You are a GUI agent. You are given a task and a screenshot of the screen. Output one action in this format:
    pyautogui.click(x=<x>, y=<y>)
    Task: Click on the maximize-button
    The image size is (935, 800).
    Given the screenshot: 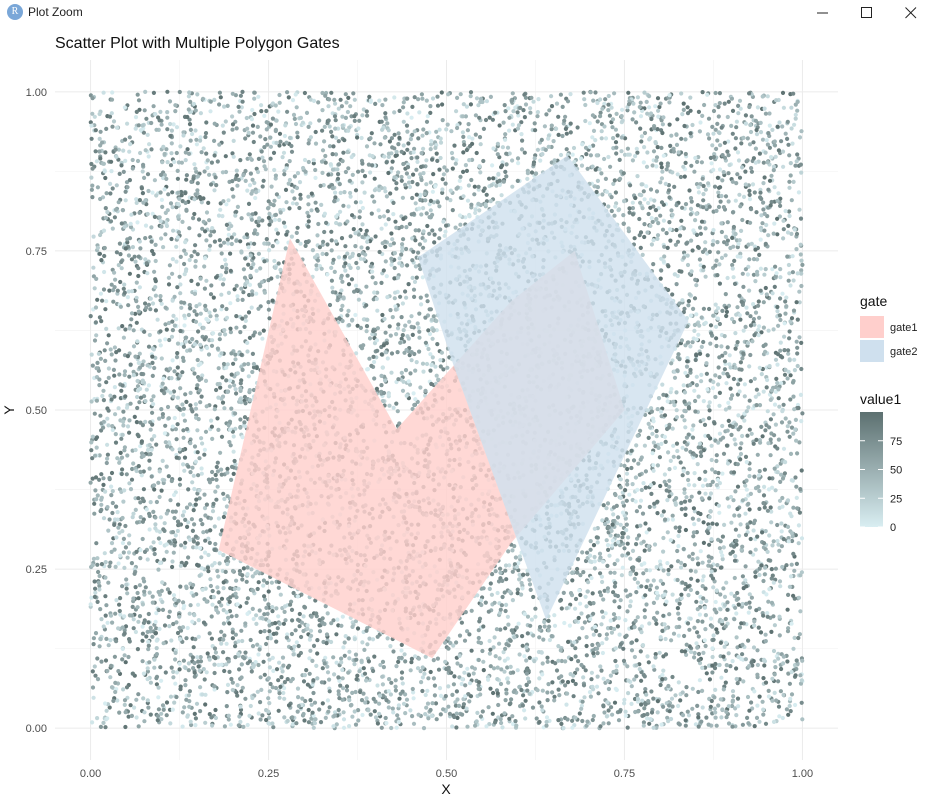 What is the action you would take?
    pyautogui.click(x=867, y=13)
    